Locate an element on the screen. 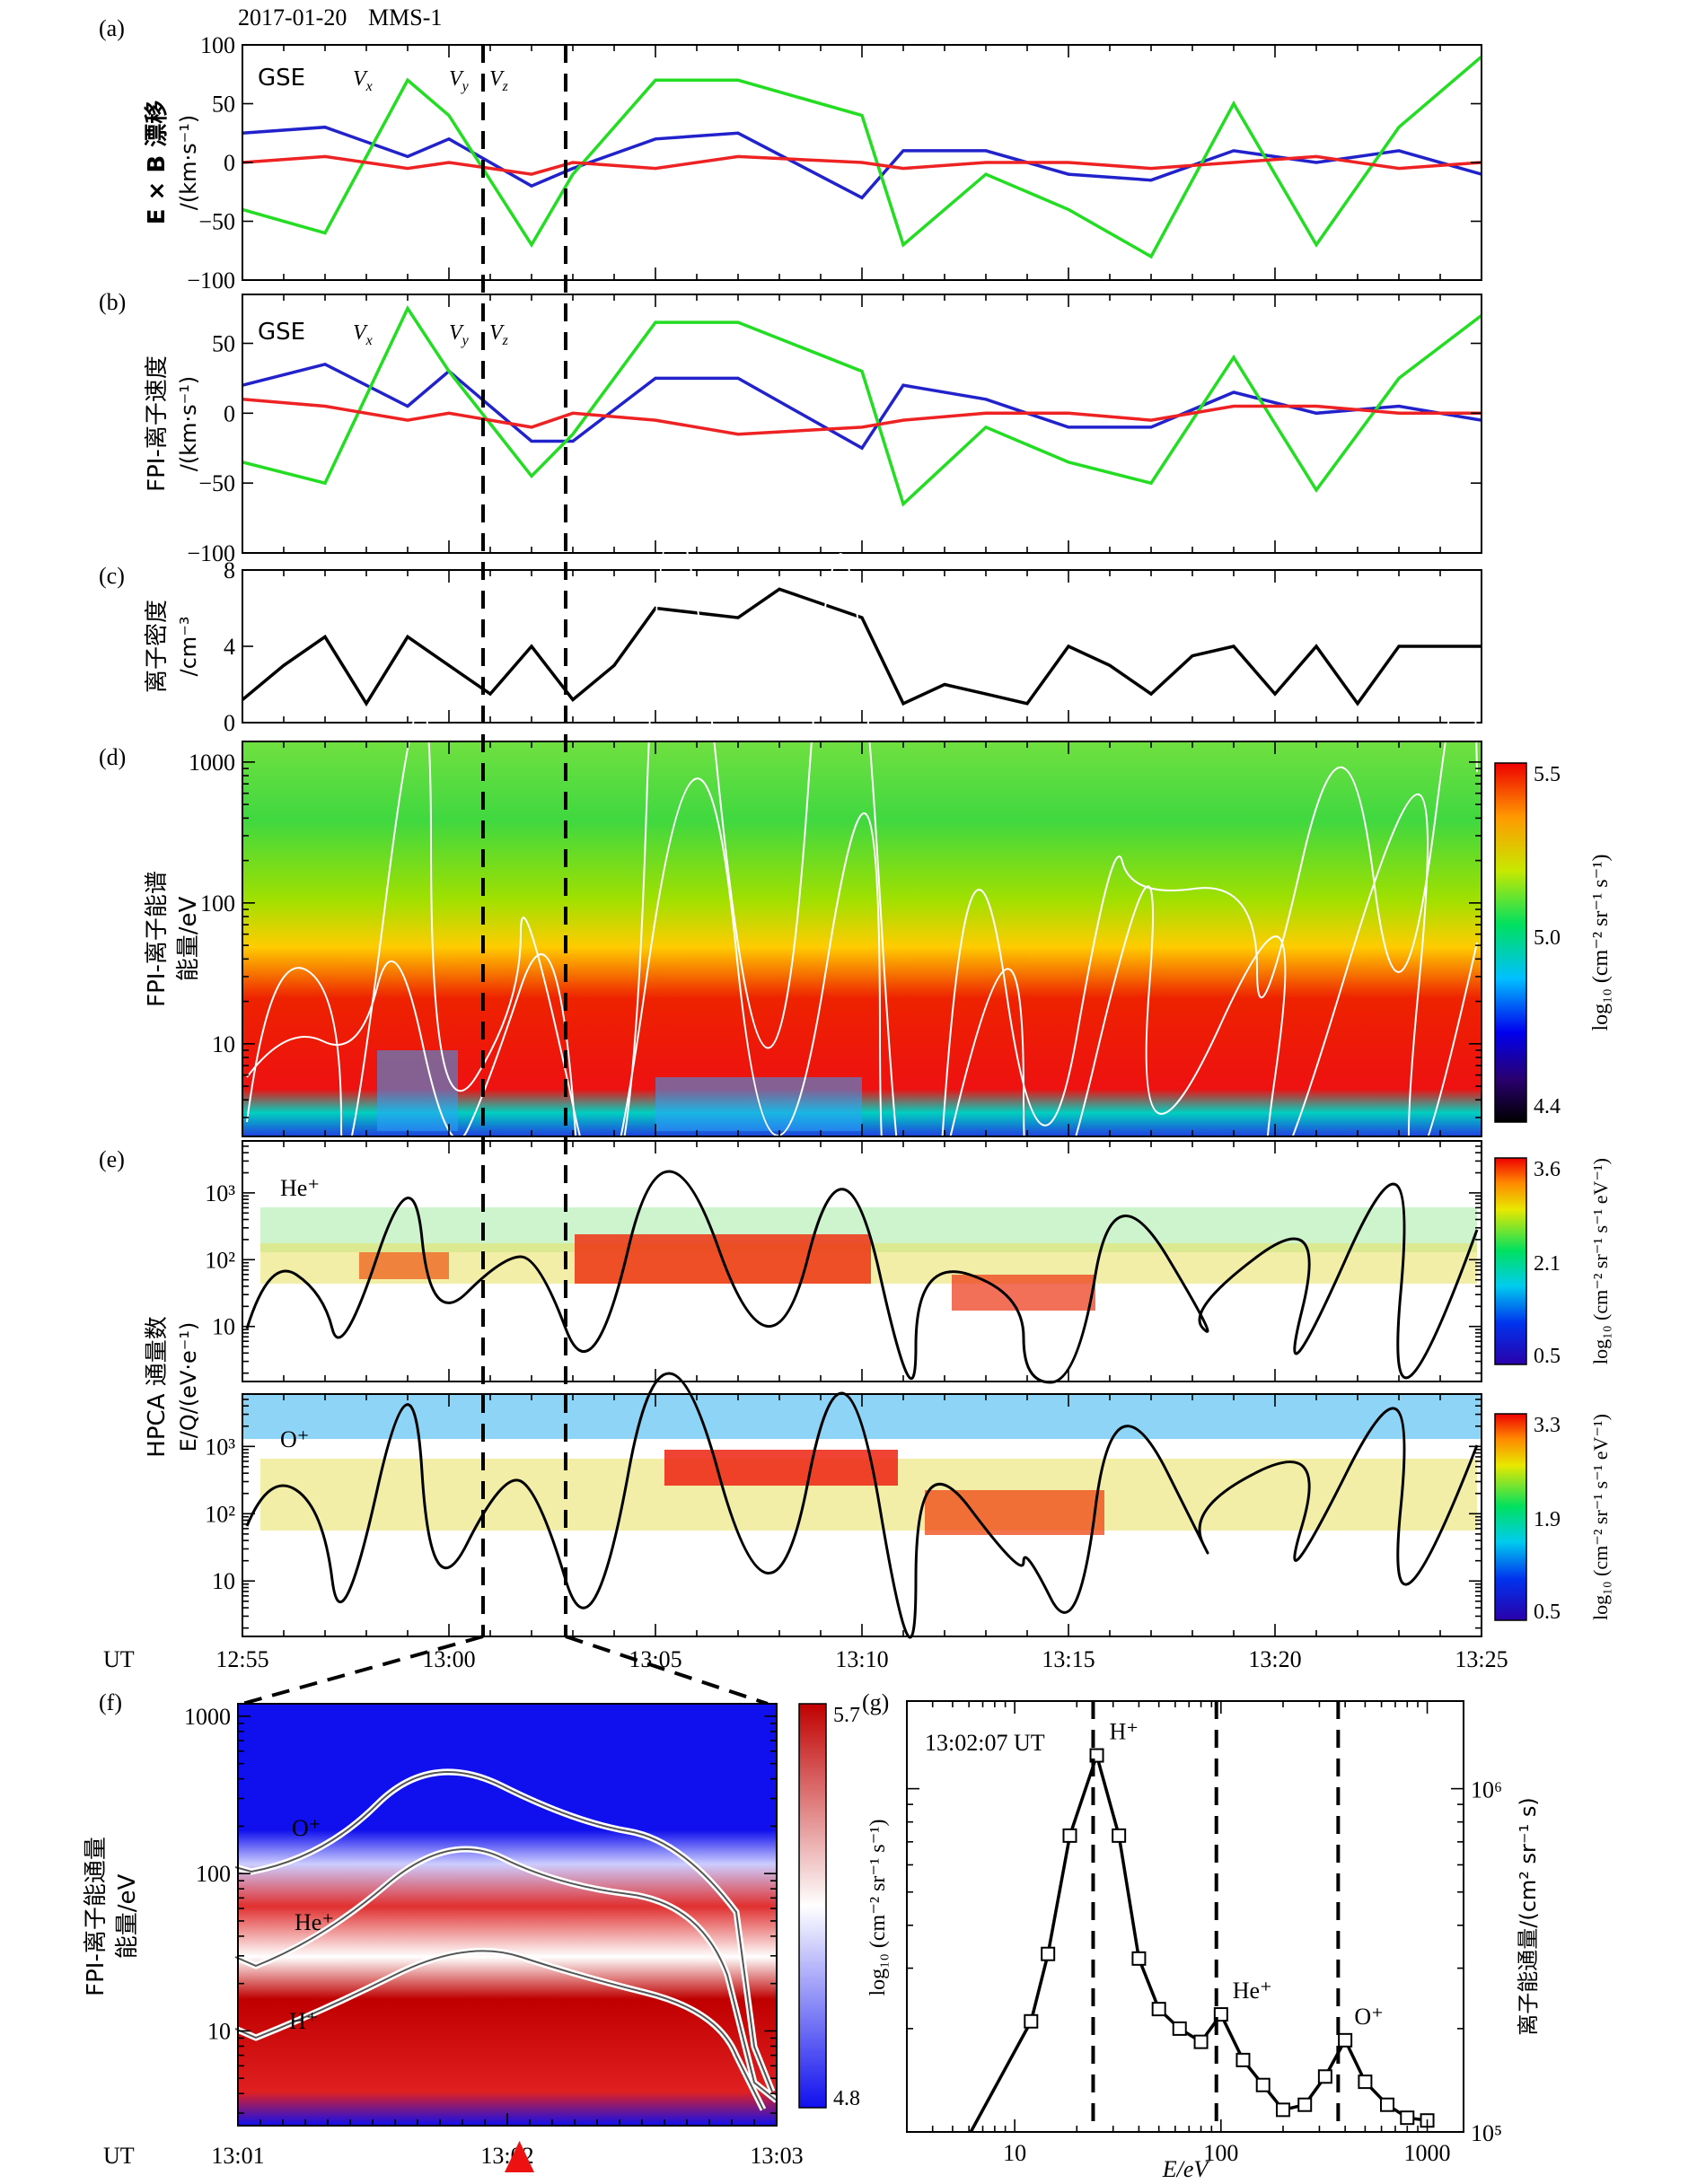  zoom-connector-right is located at coordinates (667, 1670).